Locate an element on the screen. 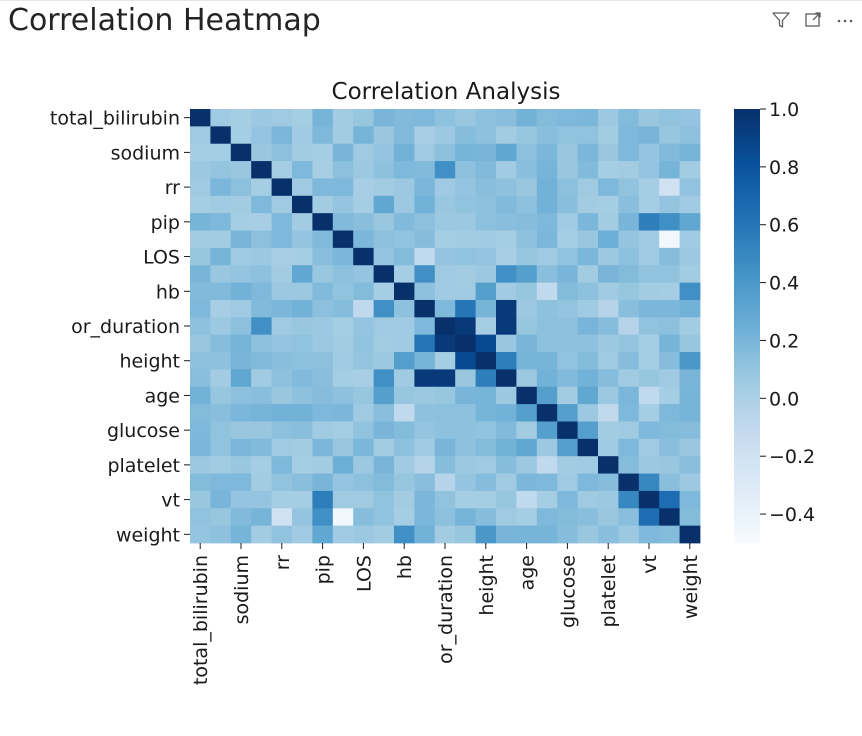 The width and height of the screenshot is (862, 736). x-tick-label: LOS is located at coordinates (364, 573).